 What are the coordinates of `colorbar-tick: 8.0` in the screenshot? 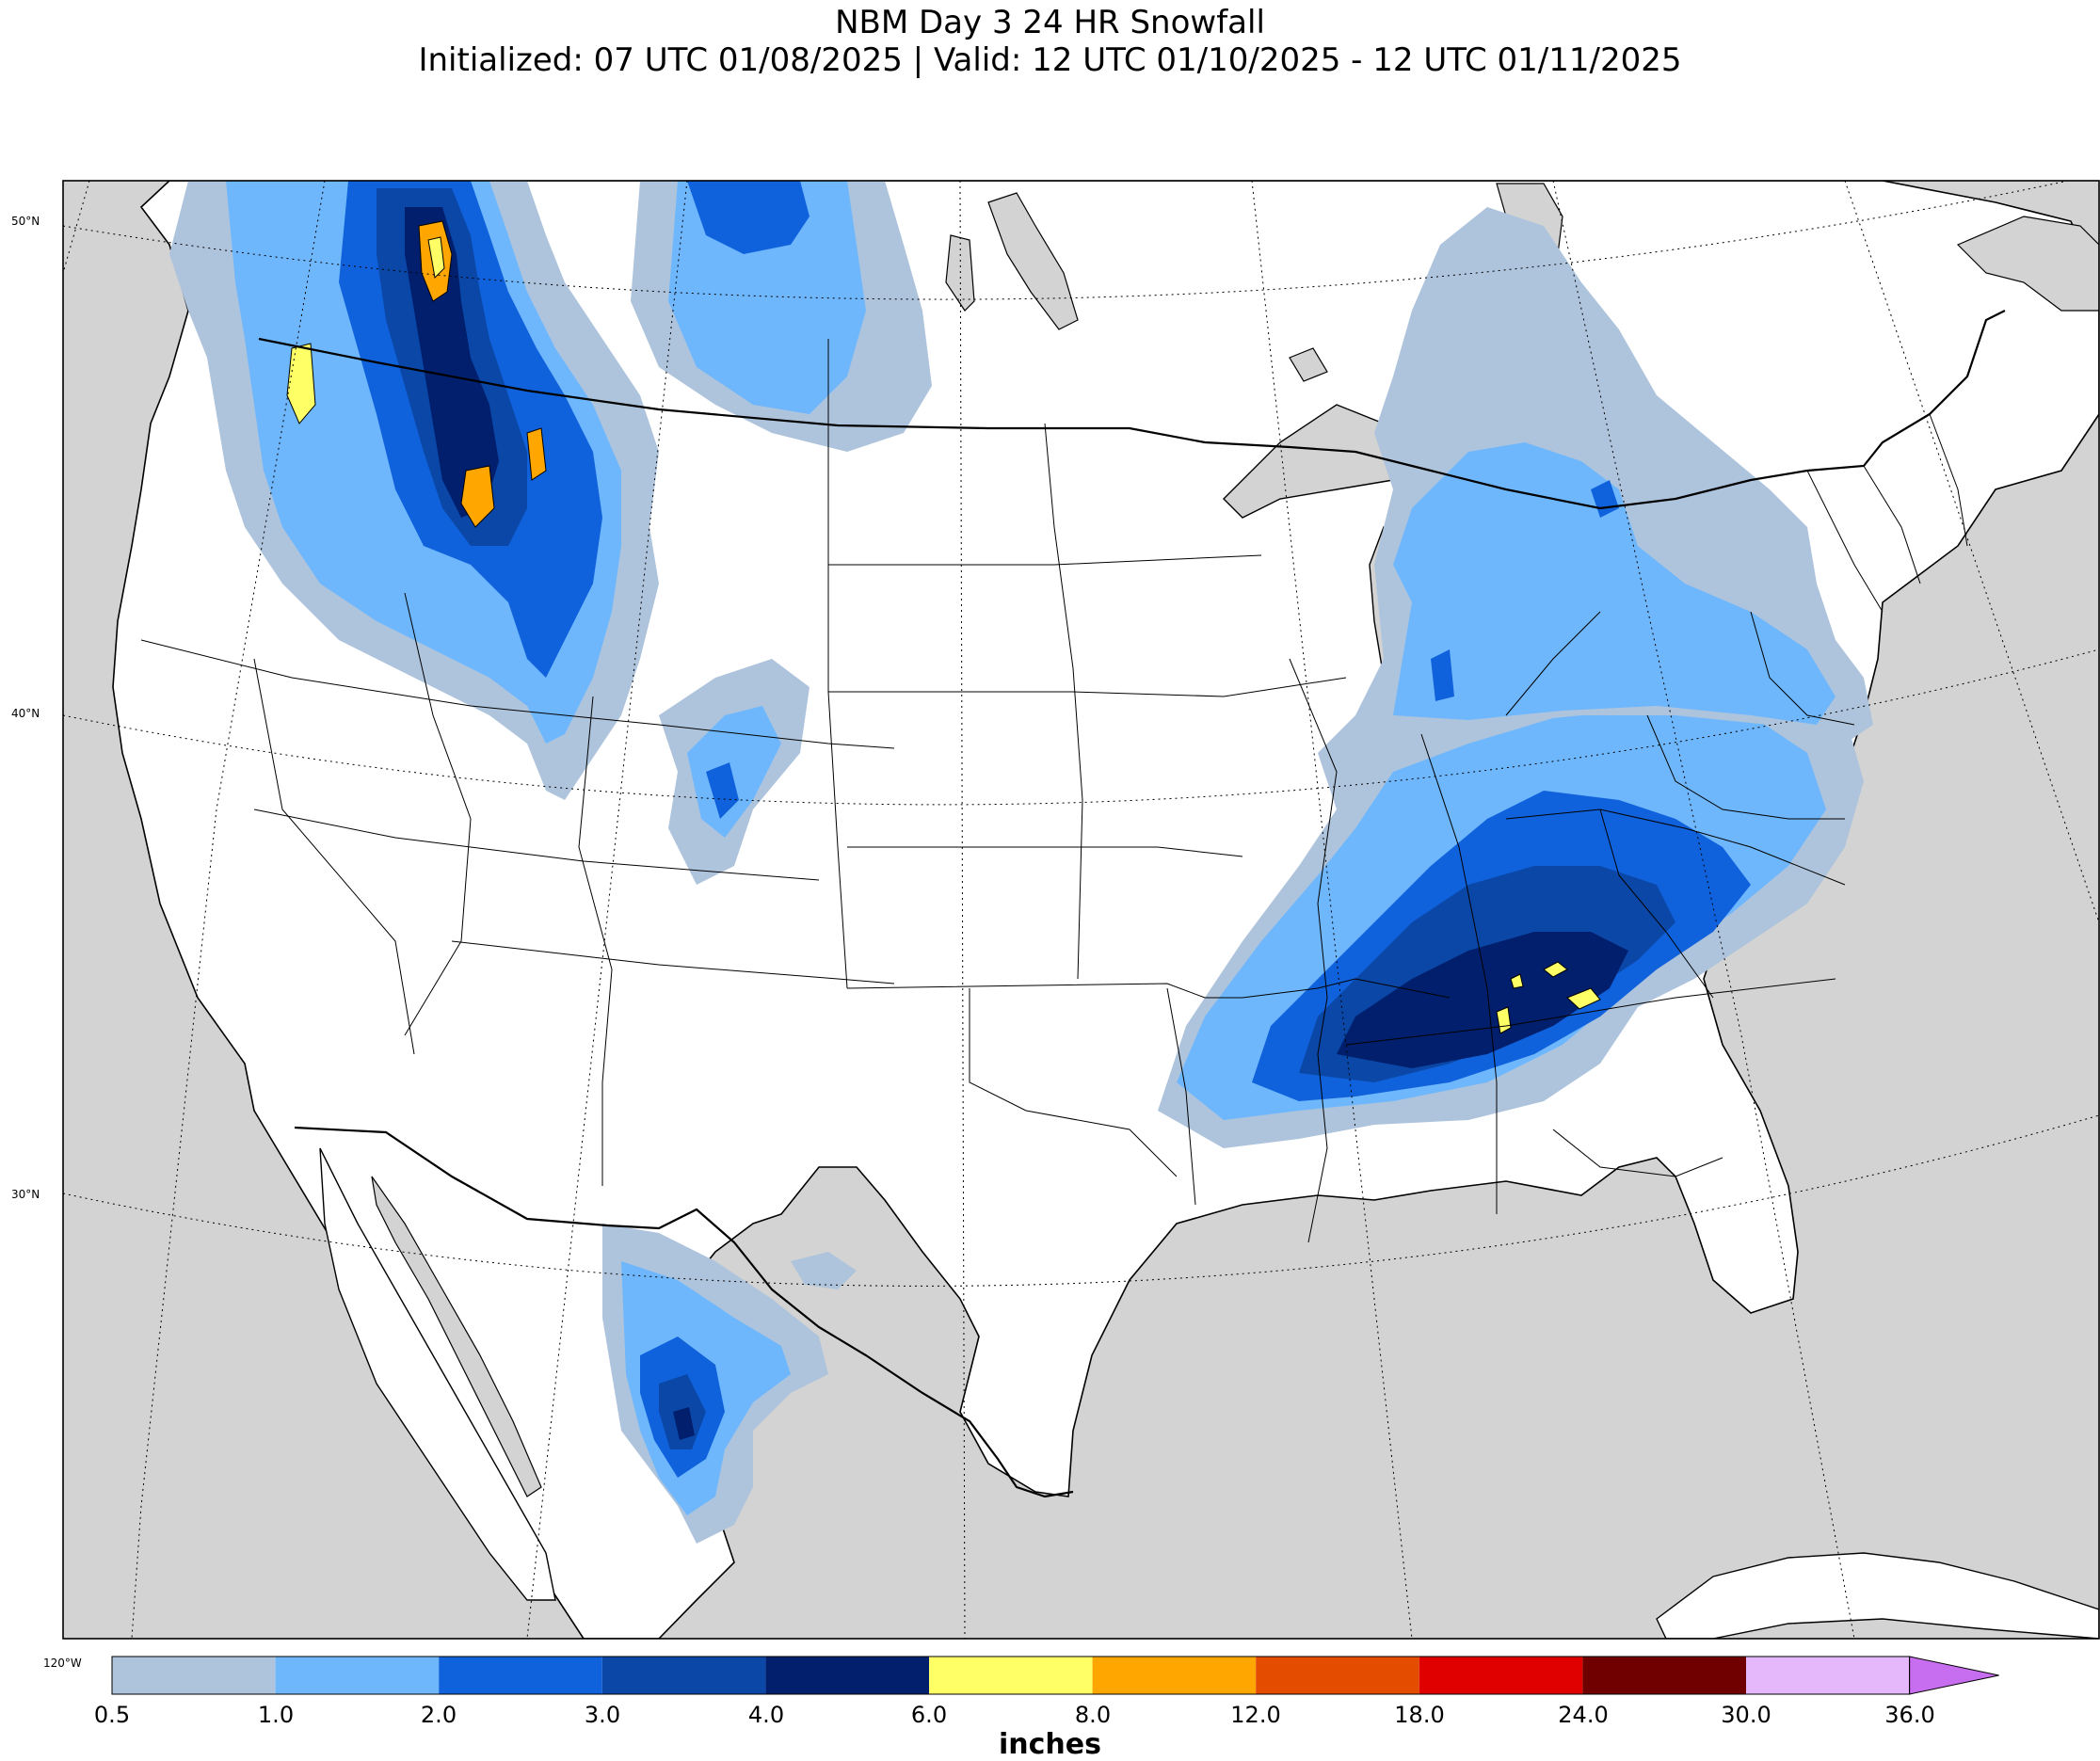 It's located at (1093, 1715).